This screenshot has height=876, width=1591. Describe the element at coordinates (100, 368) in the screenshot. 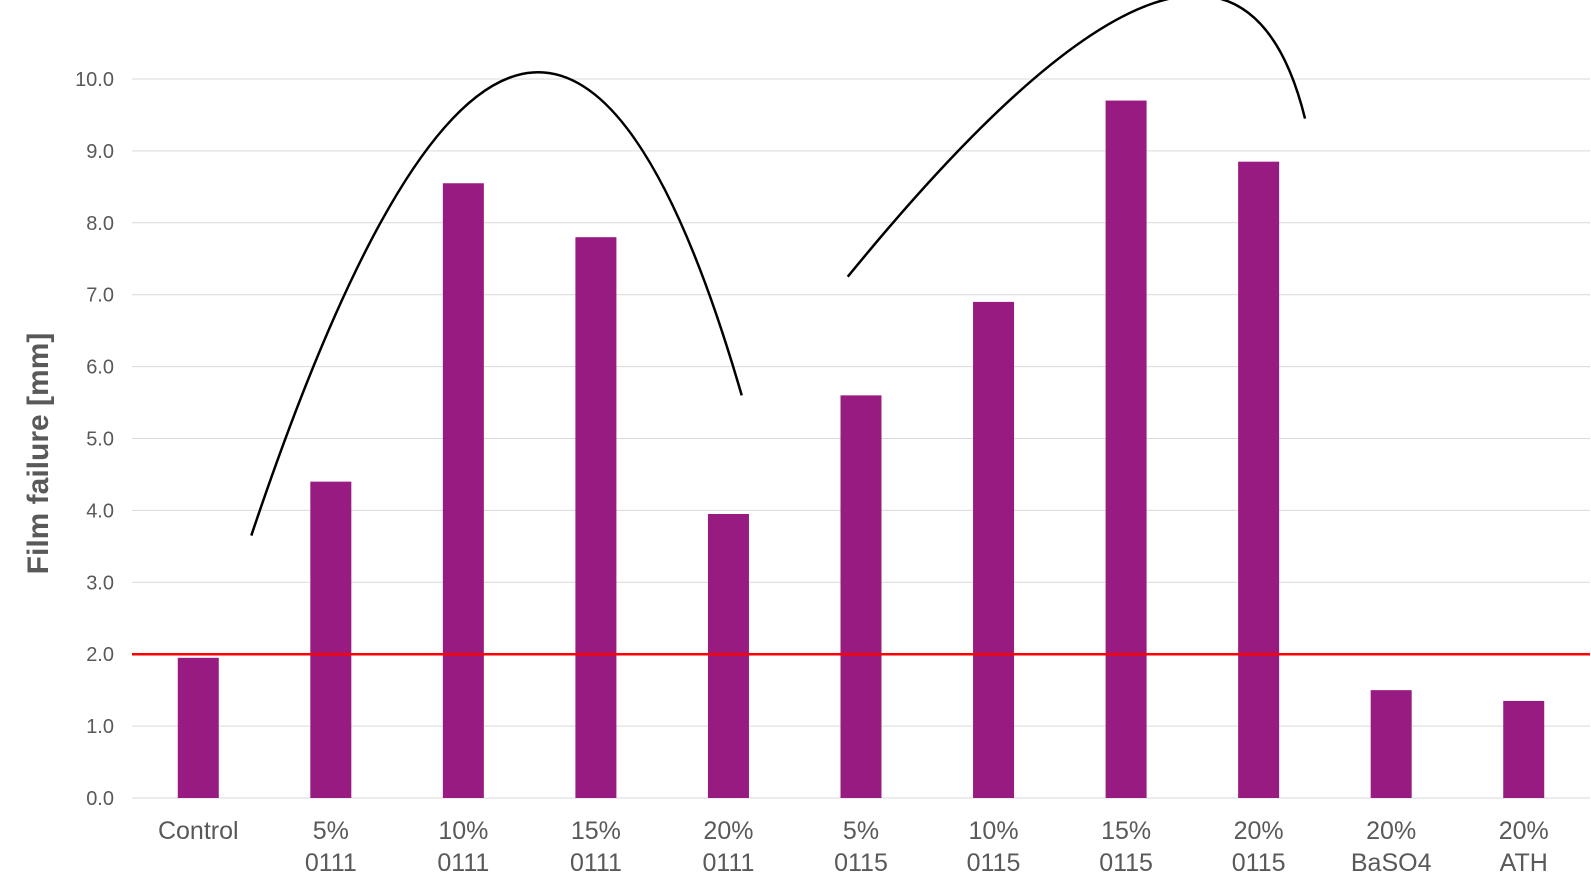

I see `y-tick-label: 6.0` at that location.